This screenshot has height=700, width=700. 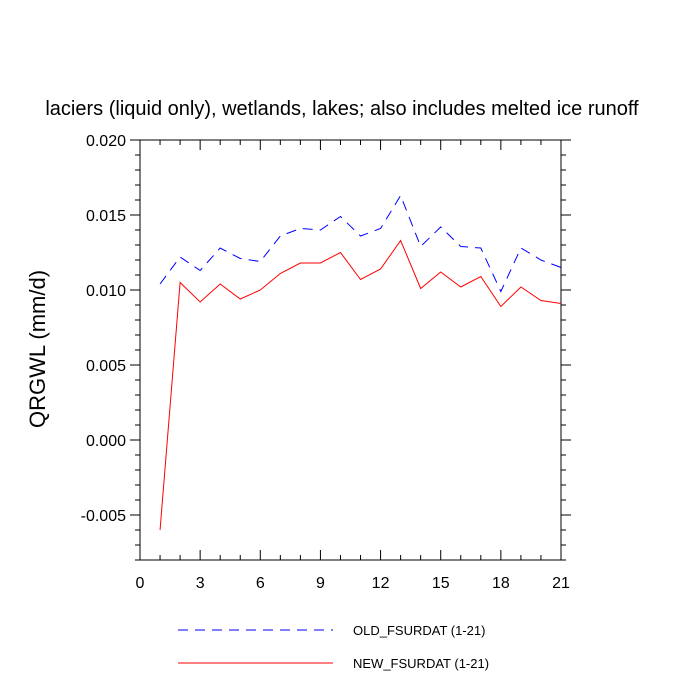 What do you see at coordinates (140, 583) in the screenshot?
I see `x-tick-label: 0` at bounding box center [140, 583].